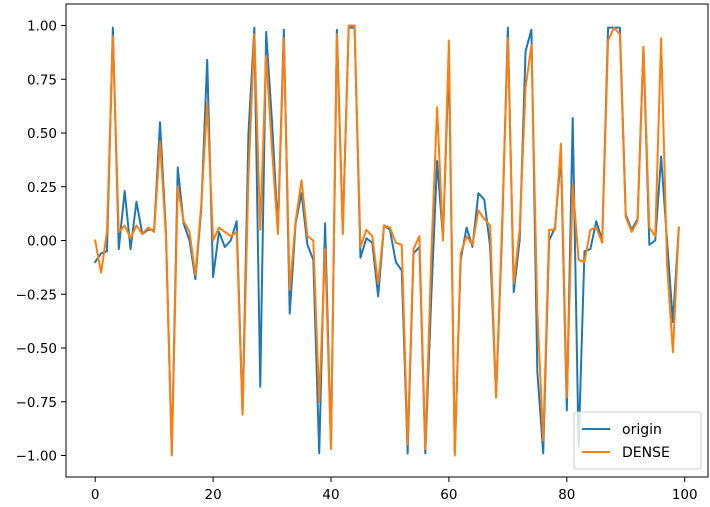 This screenshot has height=507, width=710. What do you see at coordinates (212, 495) in the screenshot?
I see `x-tick-label: 20` at bounding box center [212, 495].